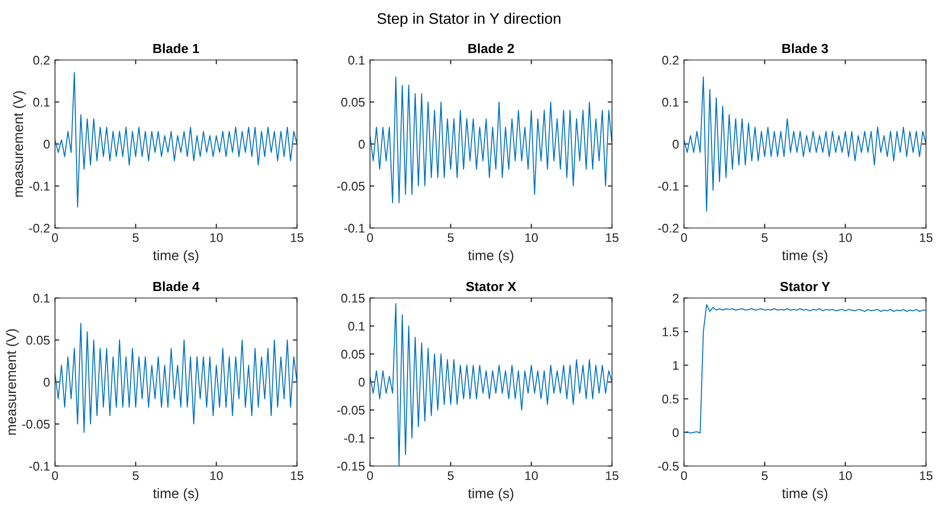  Describe the element at coordinates (670, 399) in the screenshot. I see `y-tick-label: 0.5` at that location.